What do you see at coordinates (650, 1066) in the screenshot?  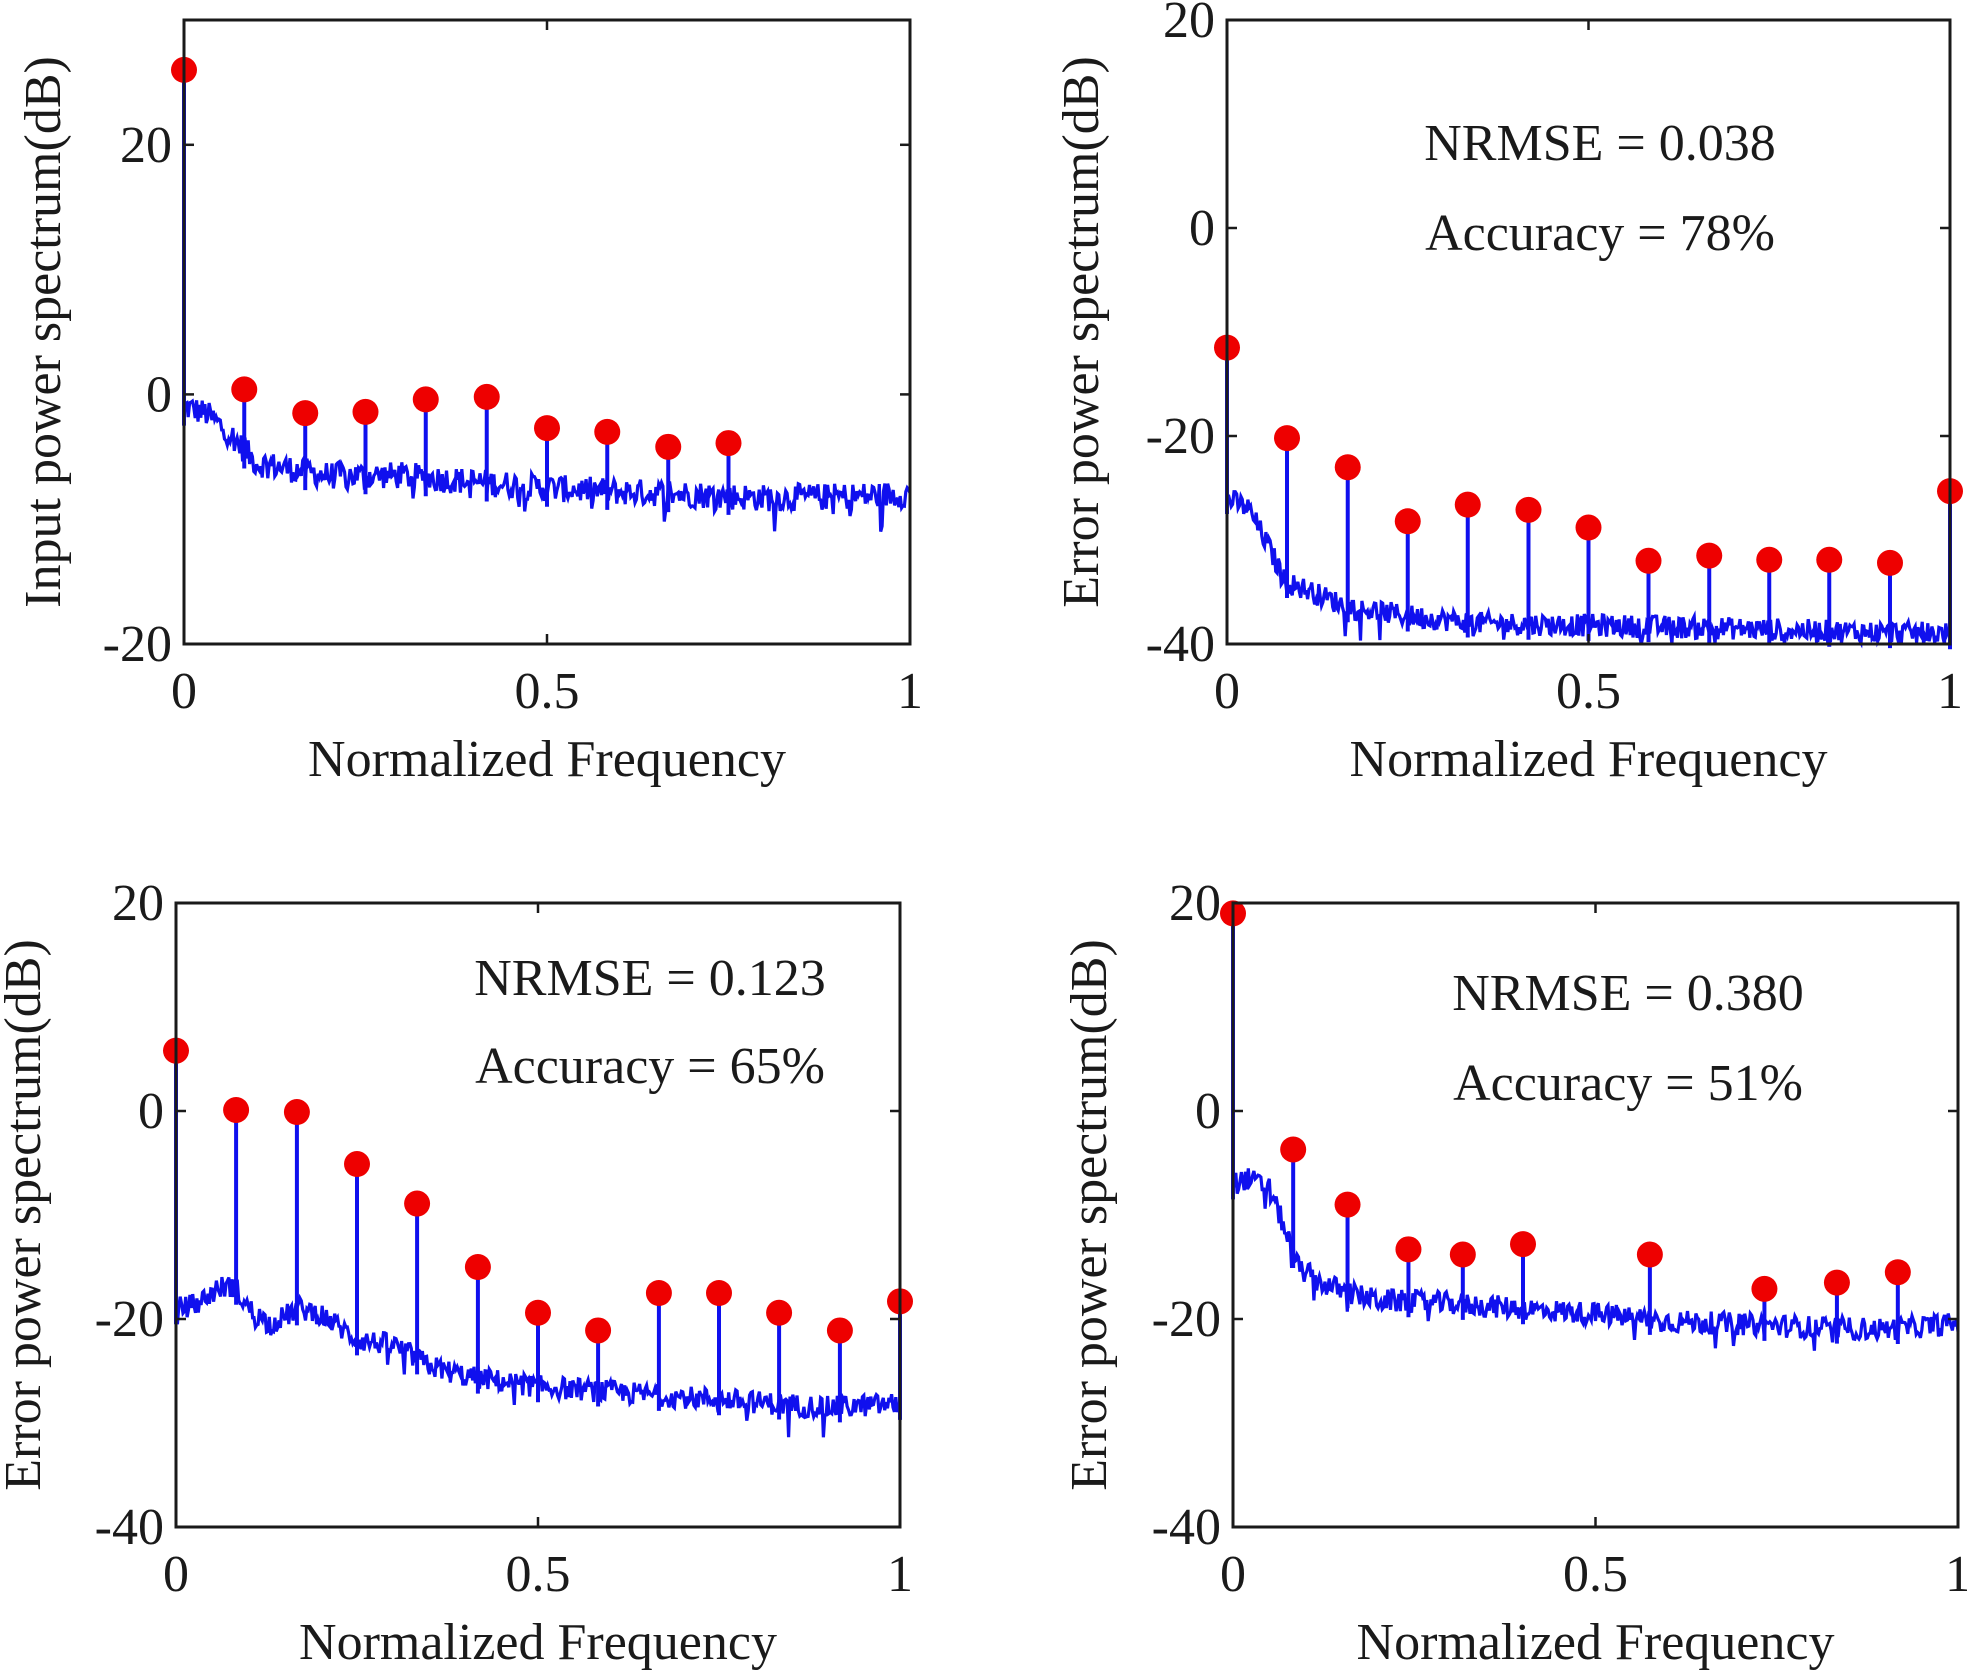 I see `annotation-text: Accuracy = 65%` at bounding box center [650, 1066].